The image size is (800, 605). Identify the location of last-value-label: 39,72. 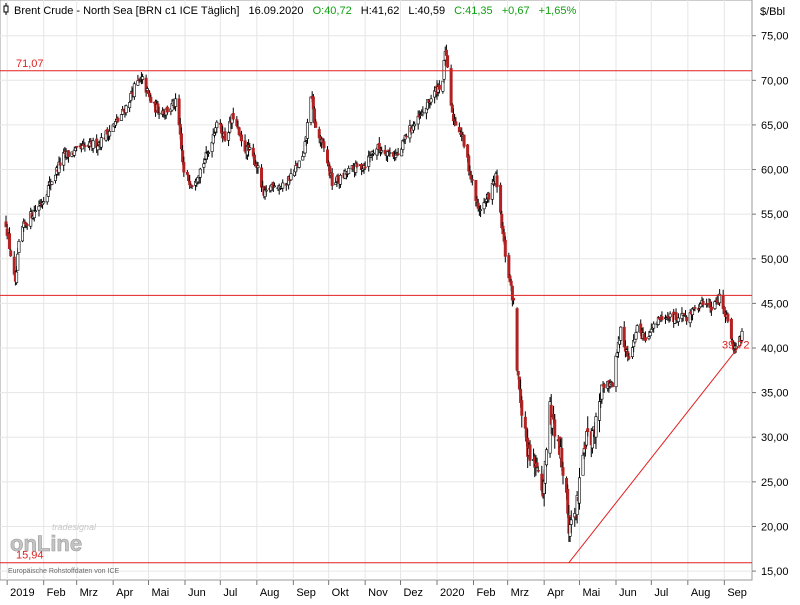
(736, 346).